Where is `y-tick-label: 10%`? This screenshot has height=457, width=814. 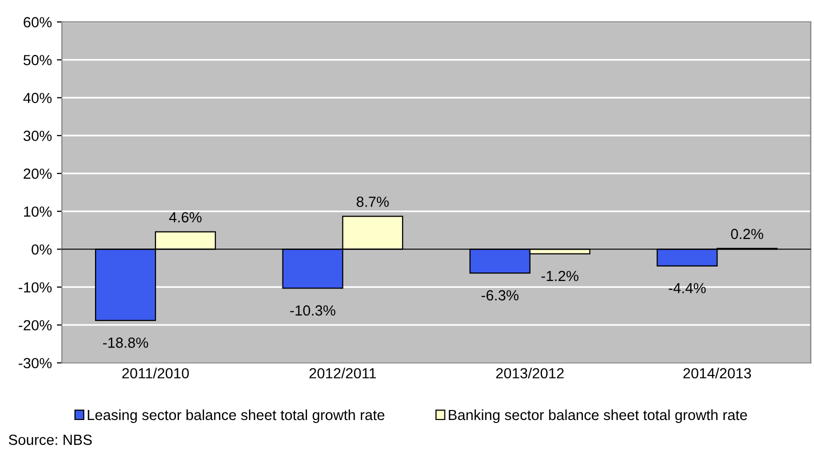
y-tick-label: 10% is located at coordinates (38, 211).